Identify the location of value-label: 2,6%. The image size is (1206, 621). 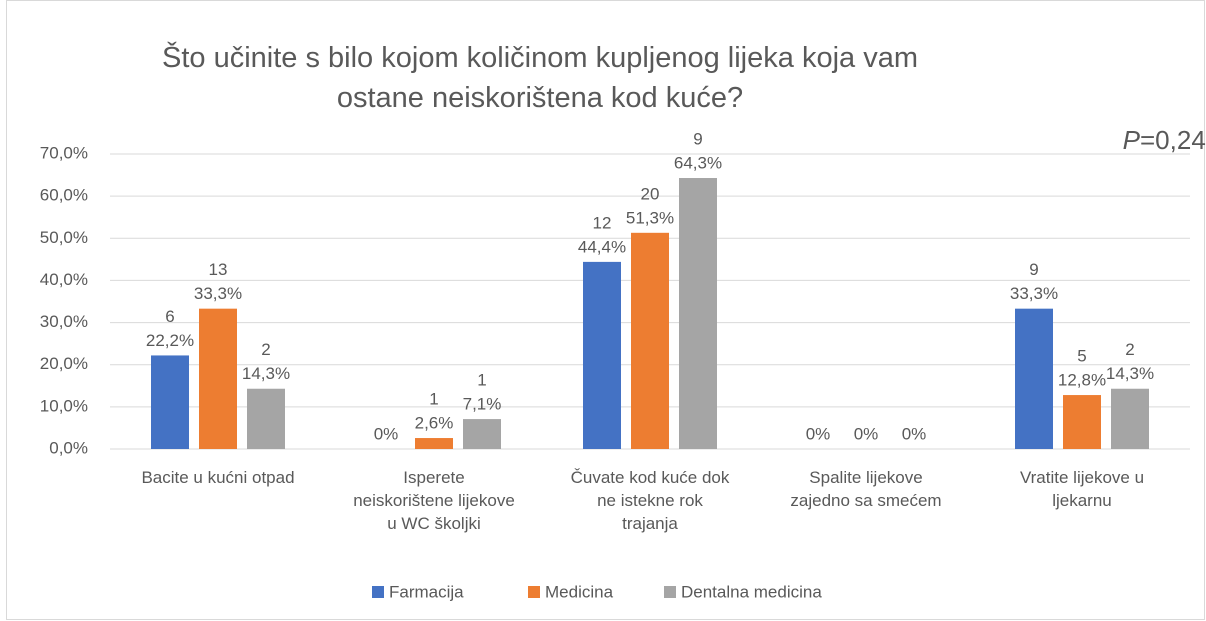
(434, 423).